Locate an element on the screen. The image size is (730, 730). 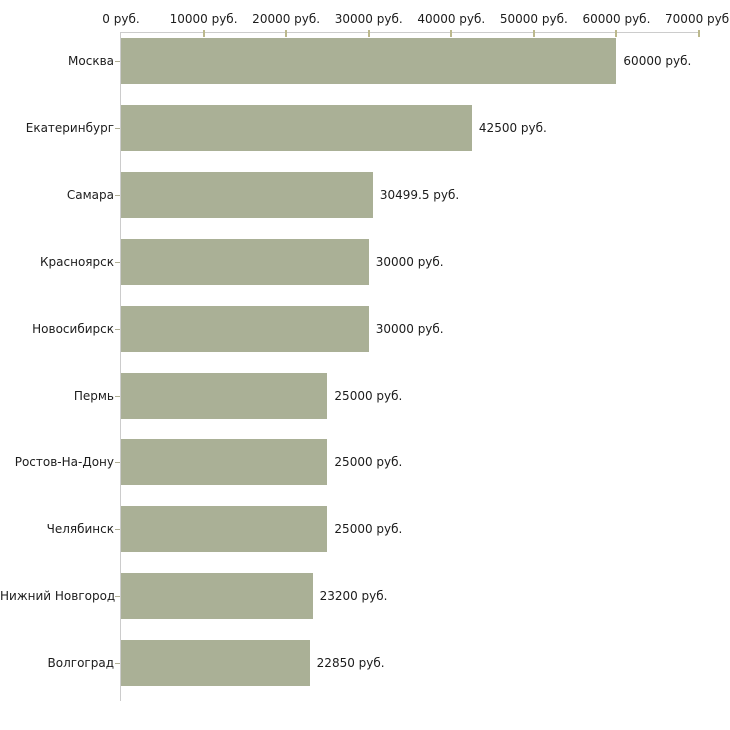
category-label: Ростов-На-Дону is located at coordinates (64, 462).